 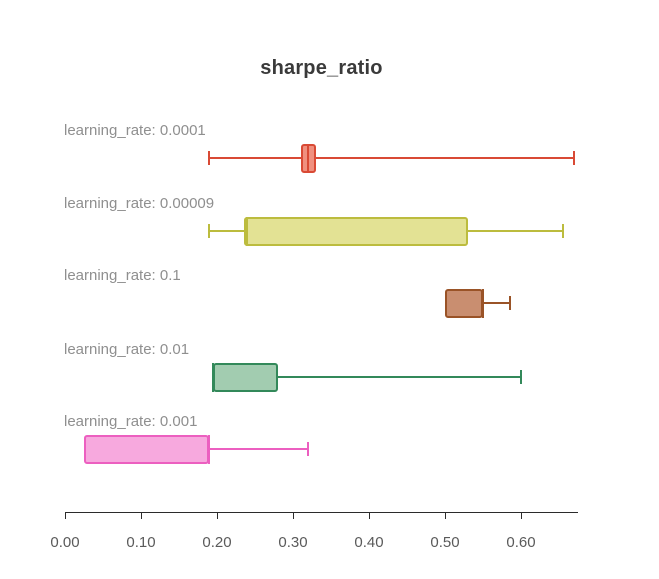 I want to click on x-tick-label: 0.40, so click(x=369, y=542).